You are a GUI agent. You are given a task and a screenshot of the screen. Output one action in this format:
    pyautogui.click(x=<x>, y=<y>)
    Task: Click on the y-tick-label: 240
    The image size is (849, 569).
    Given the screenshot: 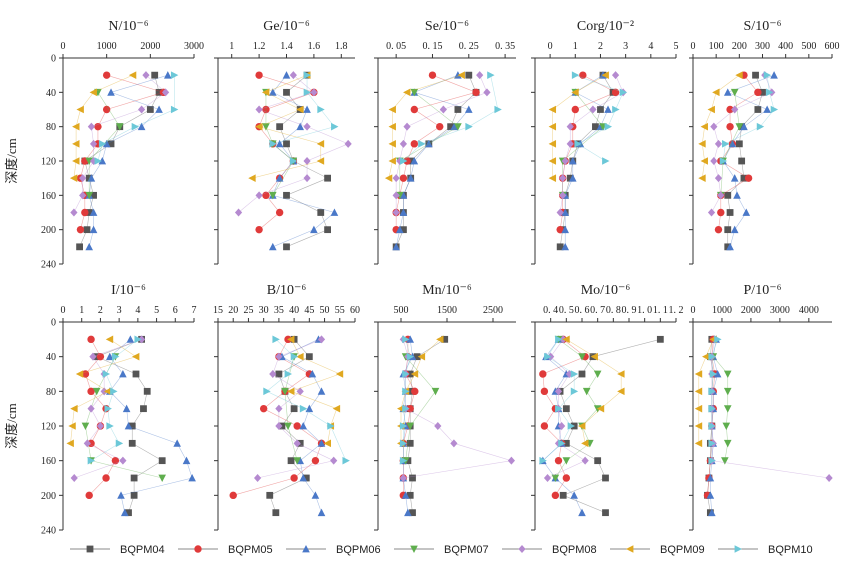 What is the action you would take?
    pyautogui.click(x=48, y=531)
    